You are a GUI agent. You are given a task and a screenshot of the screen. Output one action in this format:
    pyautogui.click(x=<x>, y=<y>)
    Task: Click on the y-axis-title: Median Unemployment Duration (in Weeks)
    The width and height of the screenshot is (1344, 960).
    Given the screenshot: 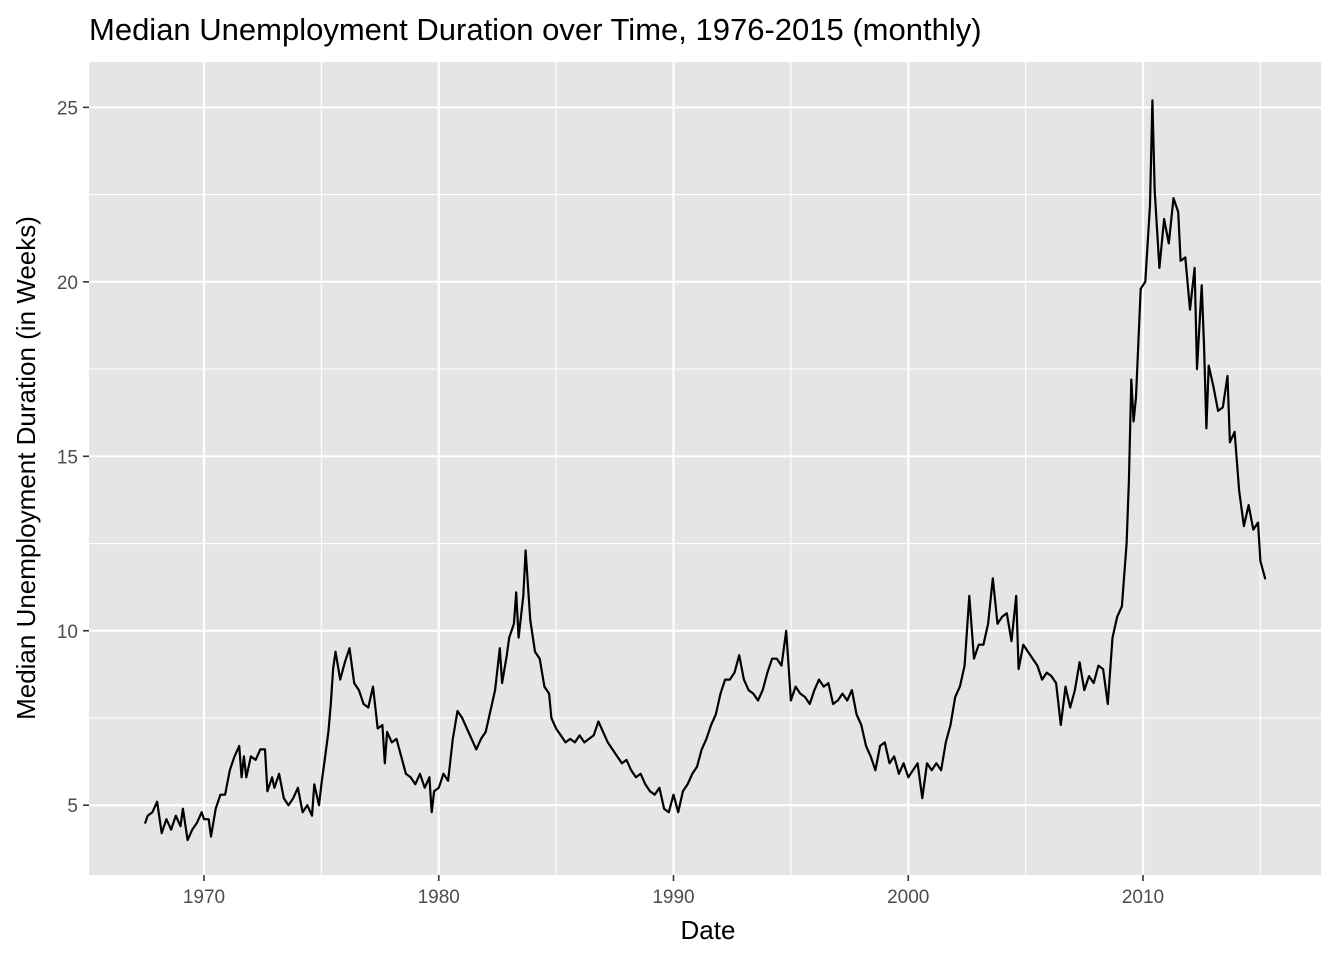 What is the action you would take?
    pyautogui.click(x=26, y=468)
    